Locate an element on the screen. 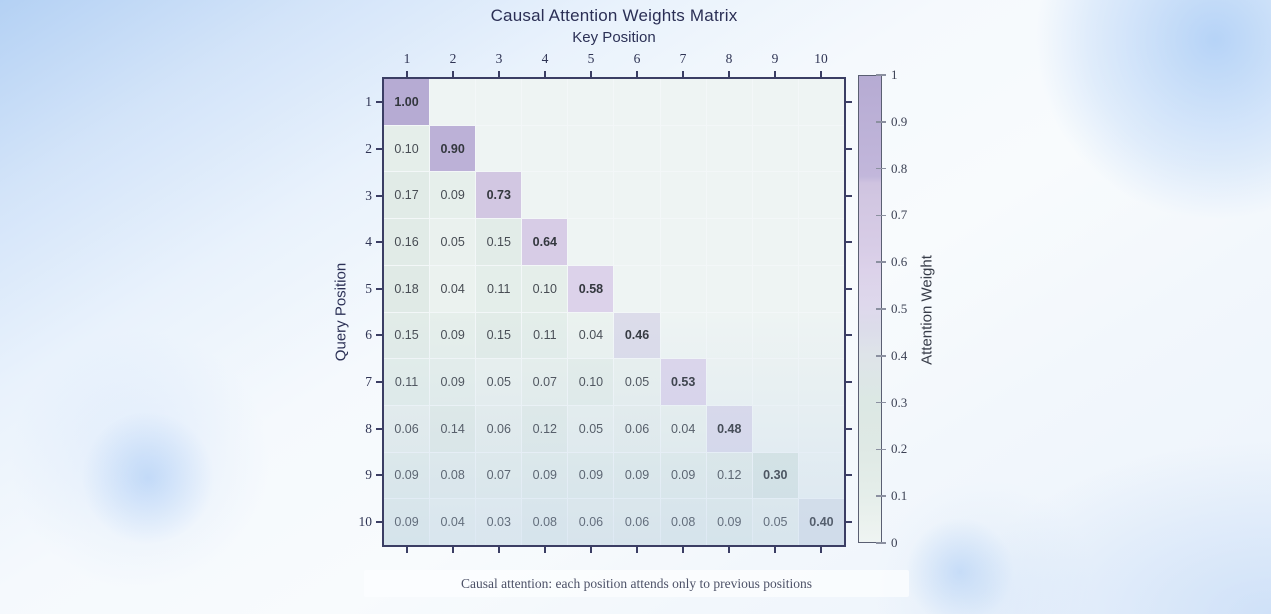  colorbar-tick-label: 0.9 is located at coordinates (899, 121).